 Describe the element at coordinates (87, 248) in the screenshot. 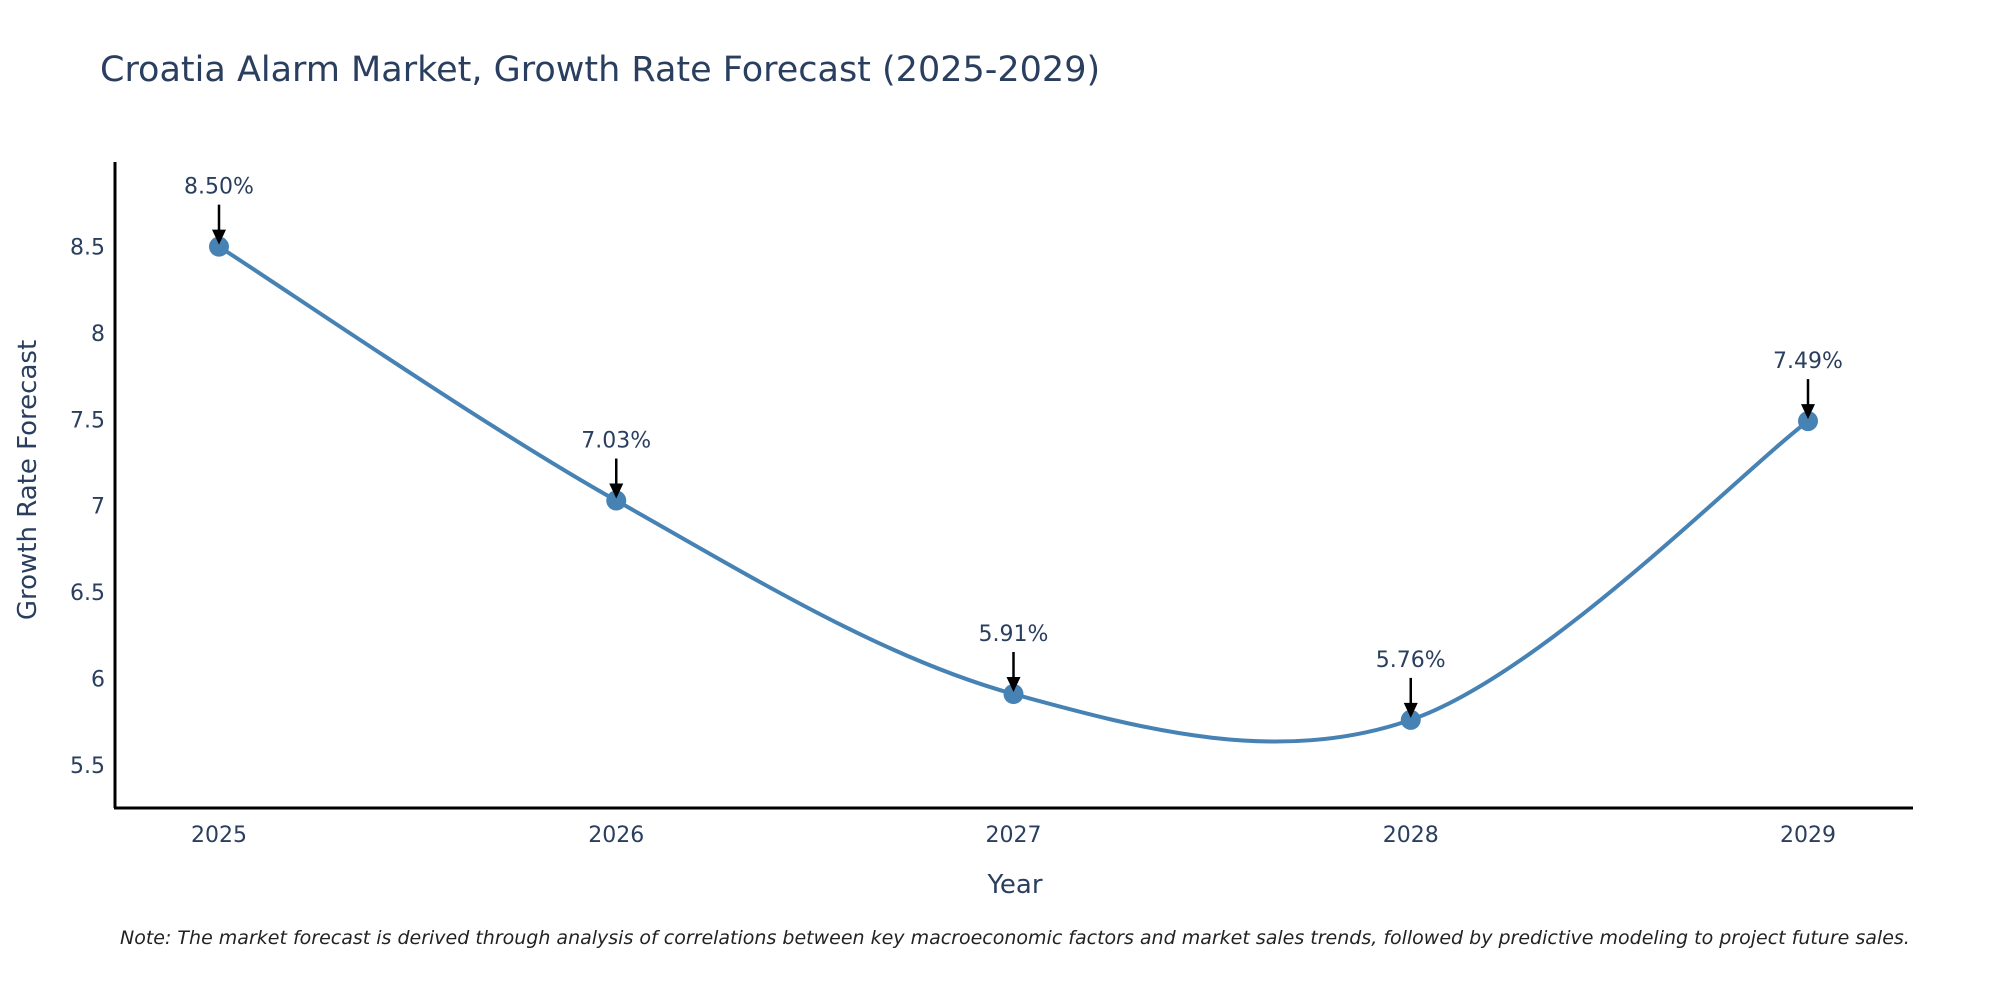

I see `y-tick-label: 8.5` at that location.